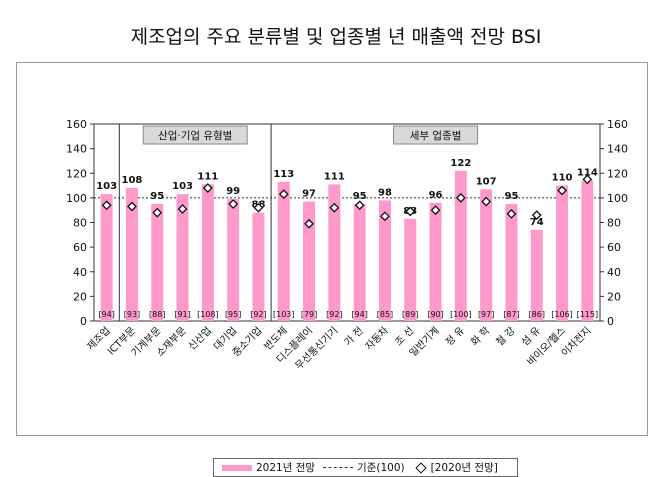 Image resolution: width=672 pixels, height=477 pixels. I want to click on data-label-2020: [97], so click(486, 314).